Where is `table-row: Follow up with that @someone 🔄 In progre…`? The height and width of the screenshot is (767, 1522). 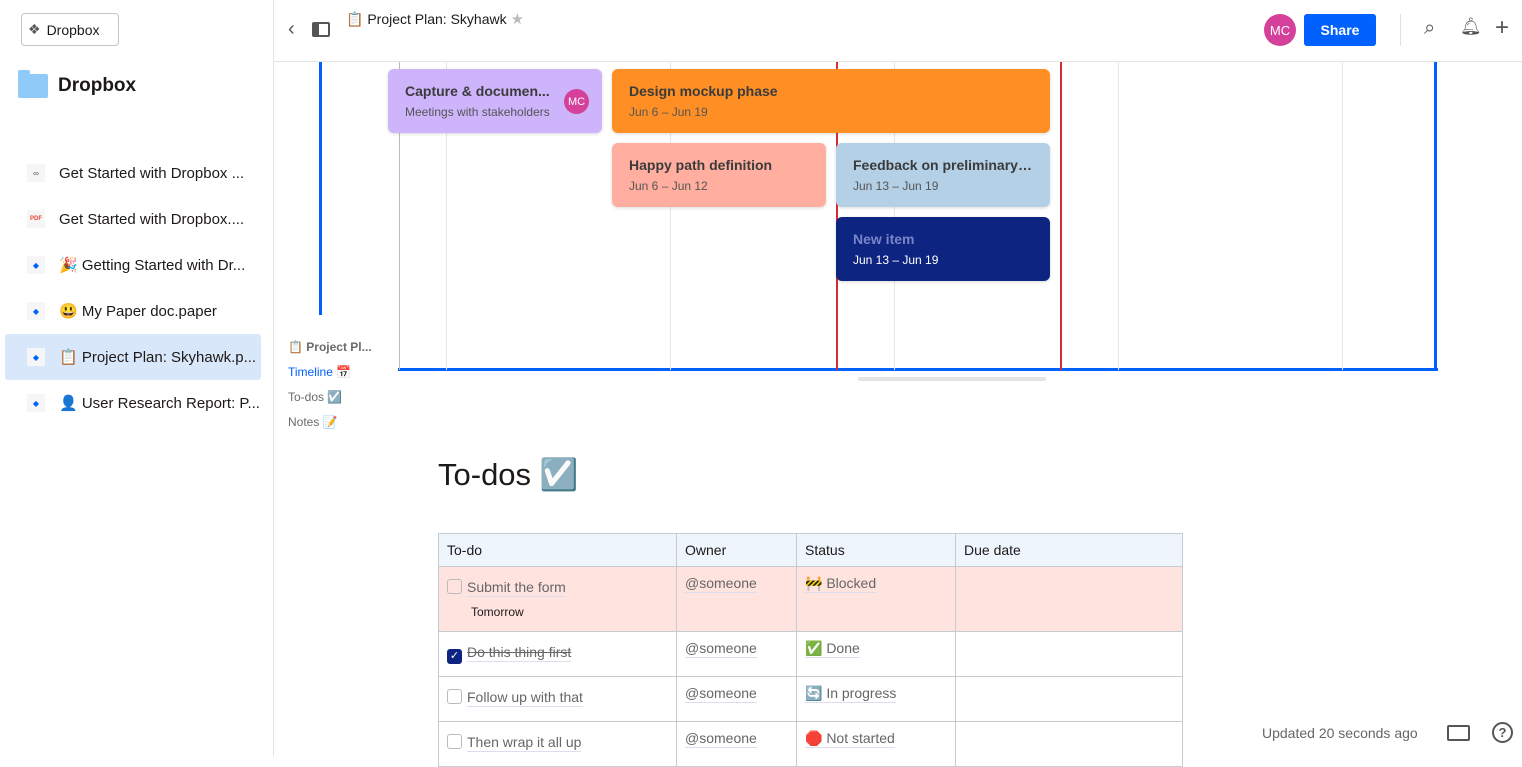
table-row: Follow up with that @someone 🔄 In progre… is located at coordinates (810, 699).